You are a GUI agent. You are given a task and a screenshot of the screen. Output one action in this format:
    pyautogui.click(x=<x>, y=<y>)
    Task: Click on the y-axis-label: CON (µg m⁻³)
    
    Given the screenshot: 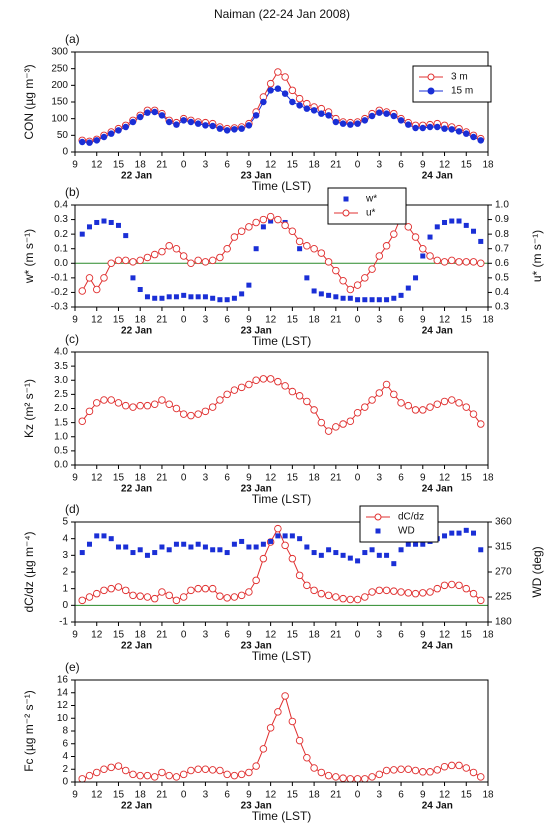 What is the action you would take?
    pyautogui.click(x=29, y=101)
    